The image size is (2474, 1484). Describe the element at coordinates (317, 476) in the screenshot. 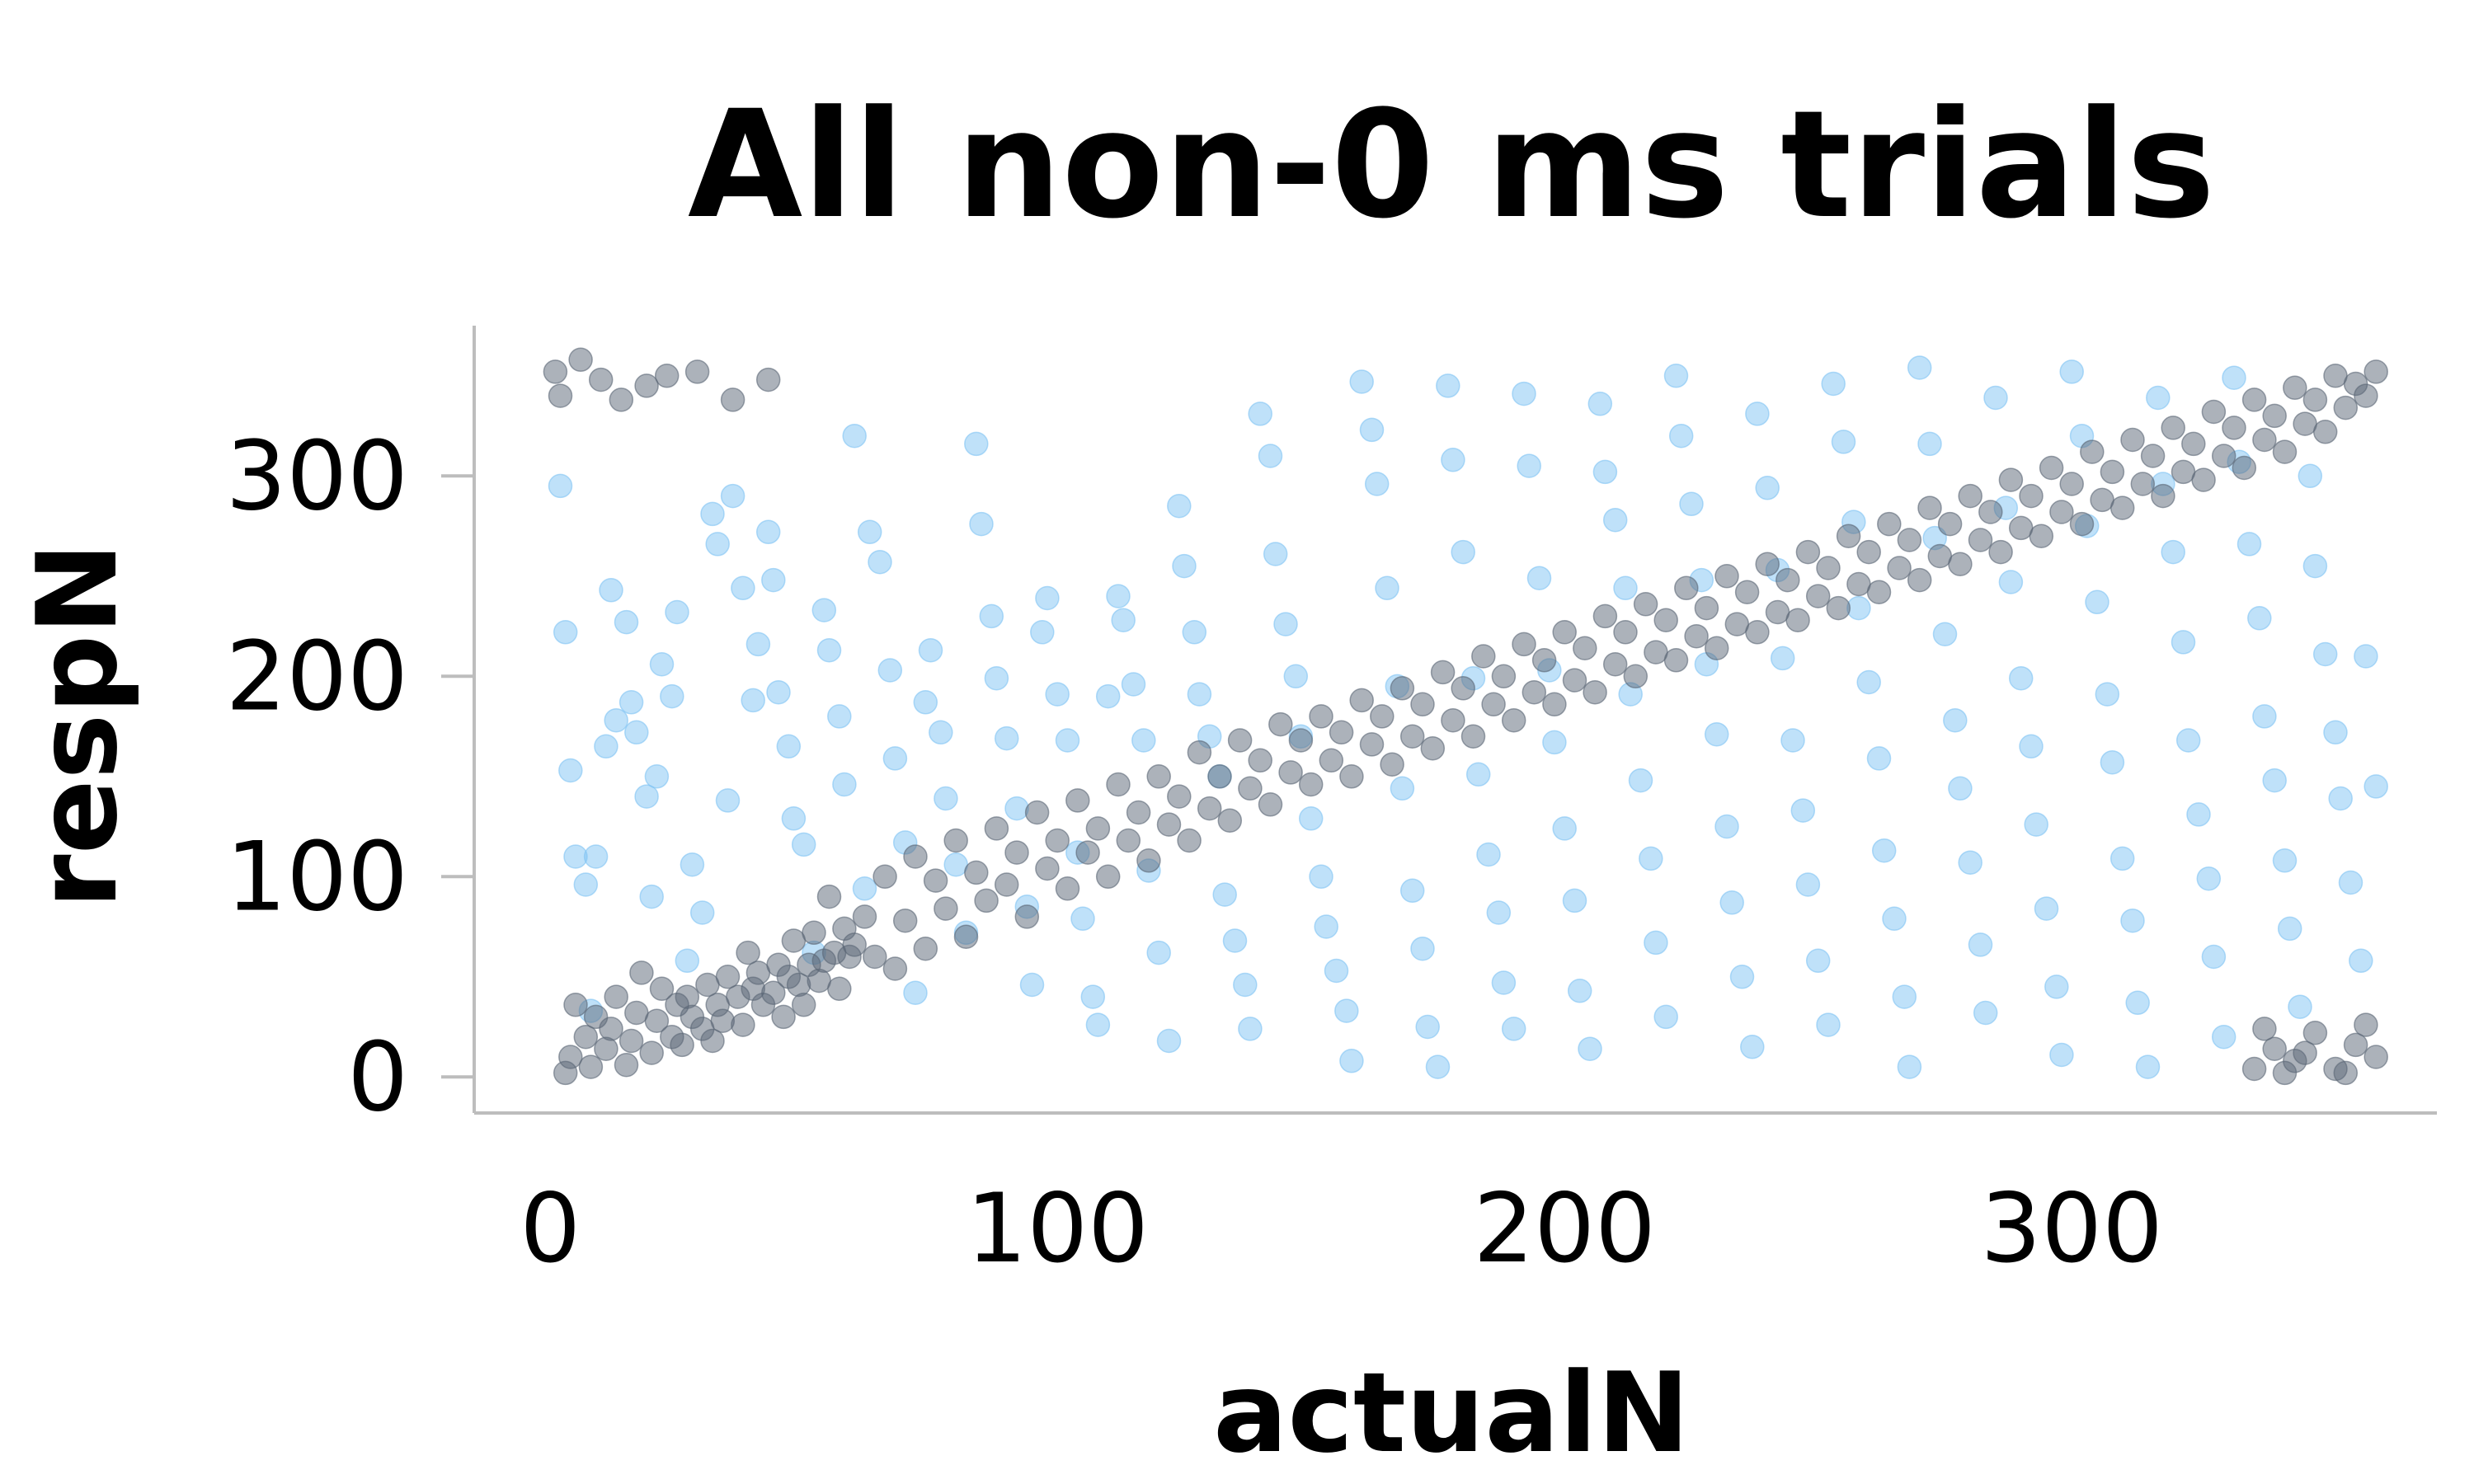

I see `y-tick-label: 300` at that location.